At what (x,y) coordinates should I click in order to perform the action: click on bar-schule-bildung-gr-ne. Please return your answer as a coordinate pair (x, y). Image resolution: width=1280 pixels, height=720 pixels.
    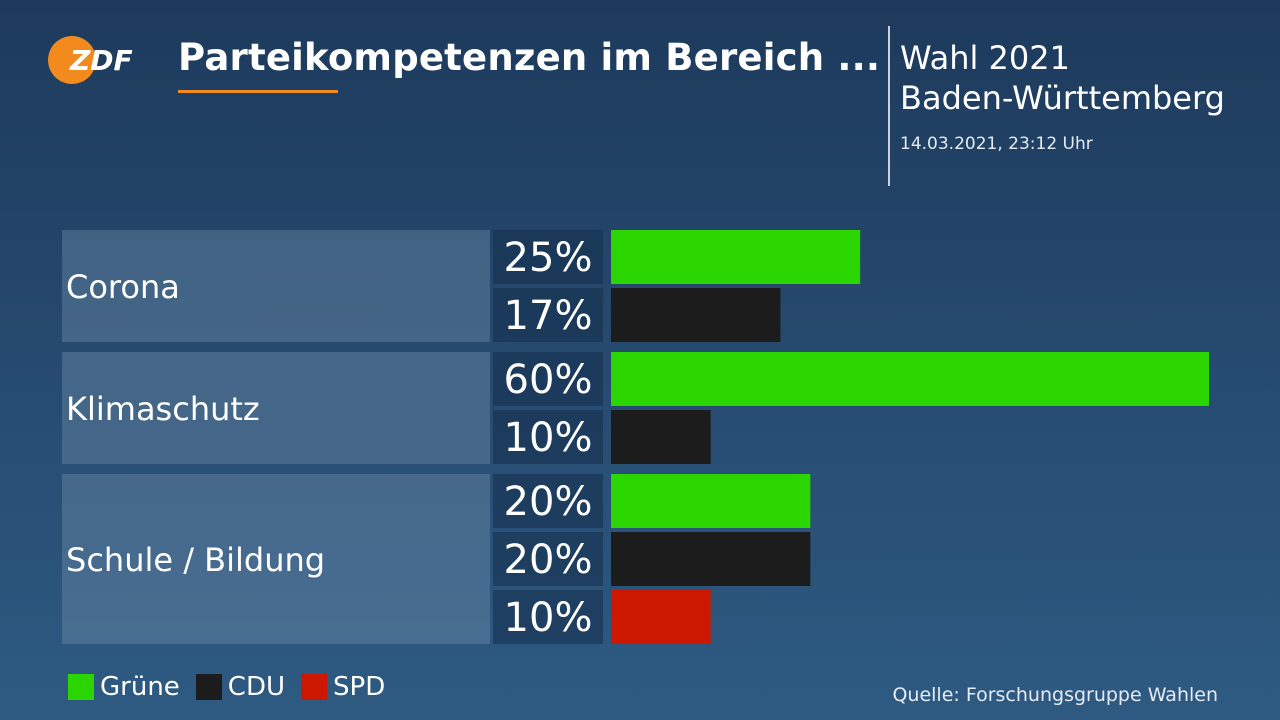
    Looking at the image, I should click on (711, 501).